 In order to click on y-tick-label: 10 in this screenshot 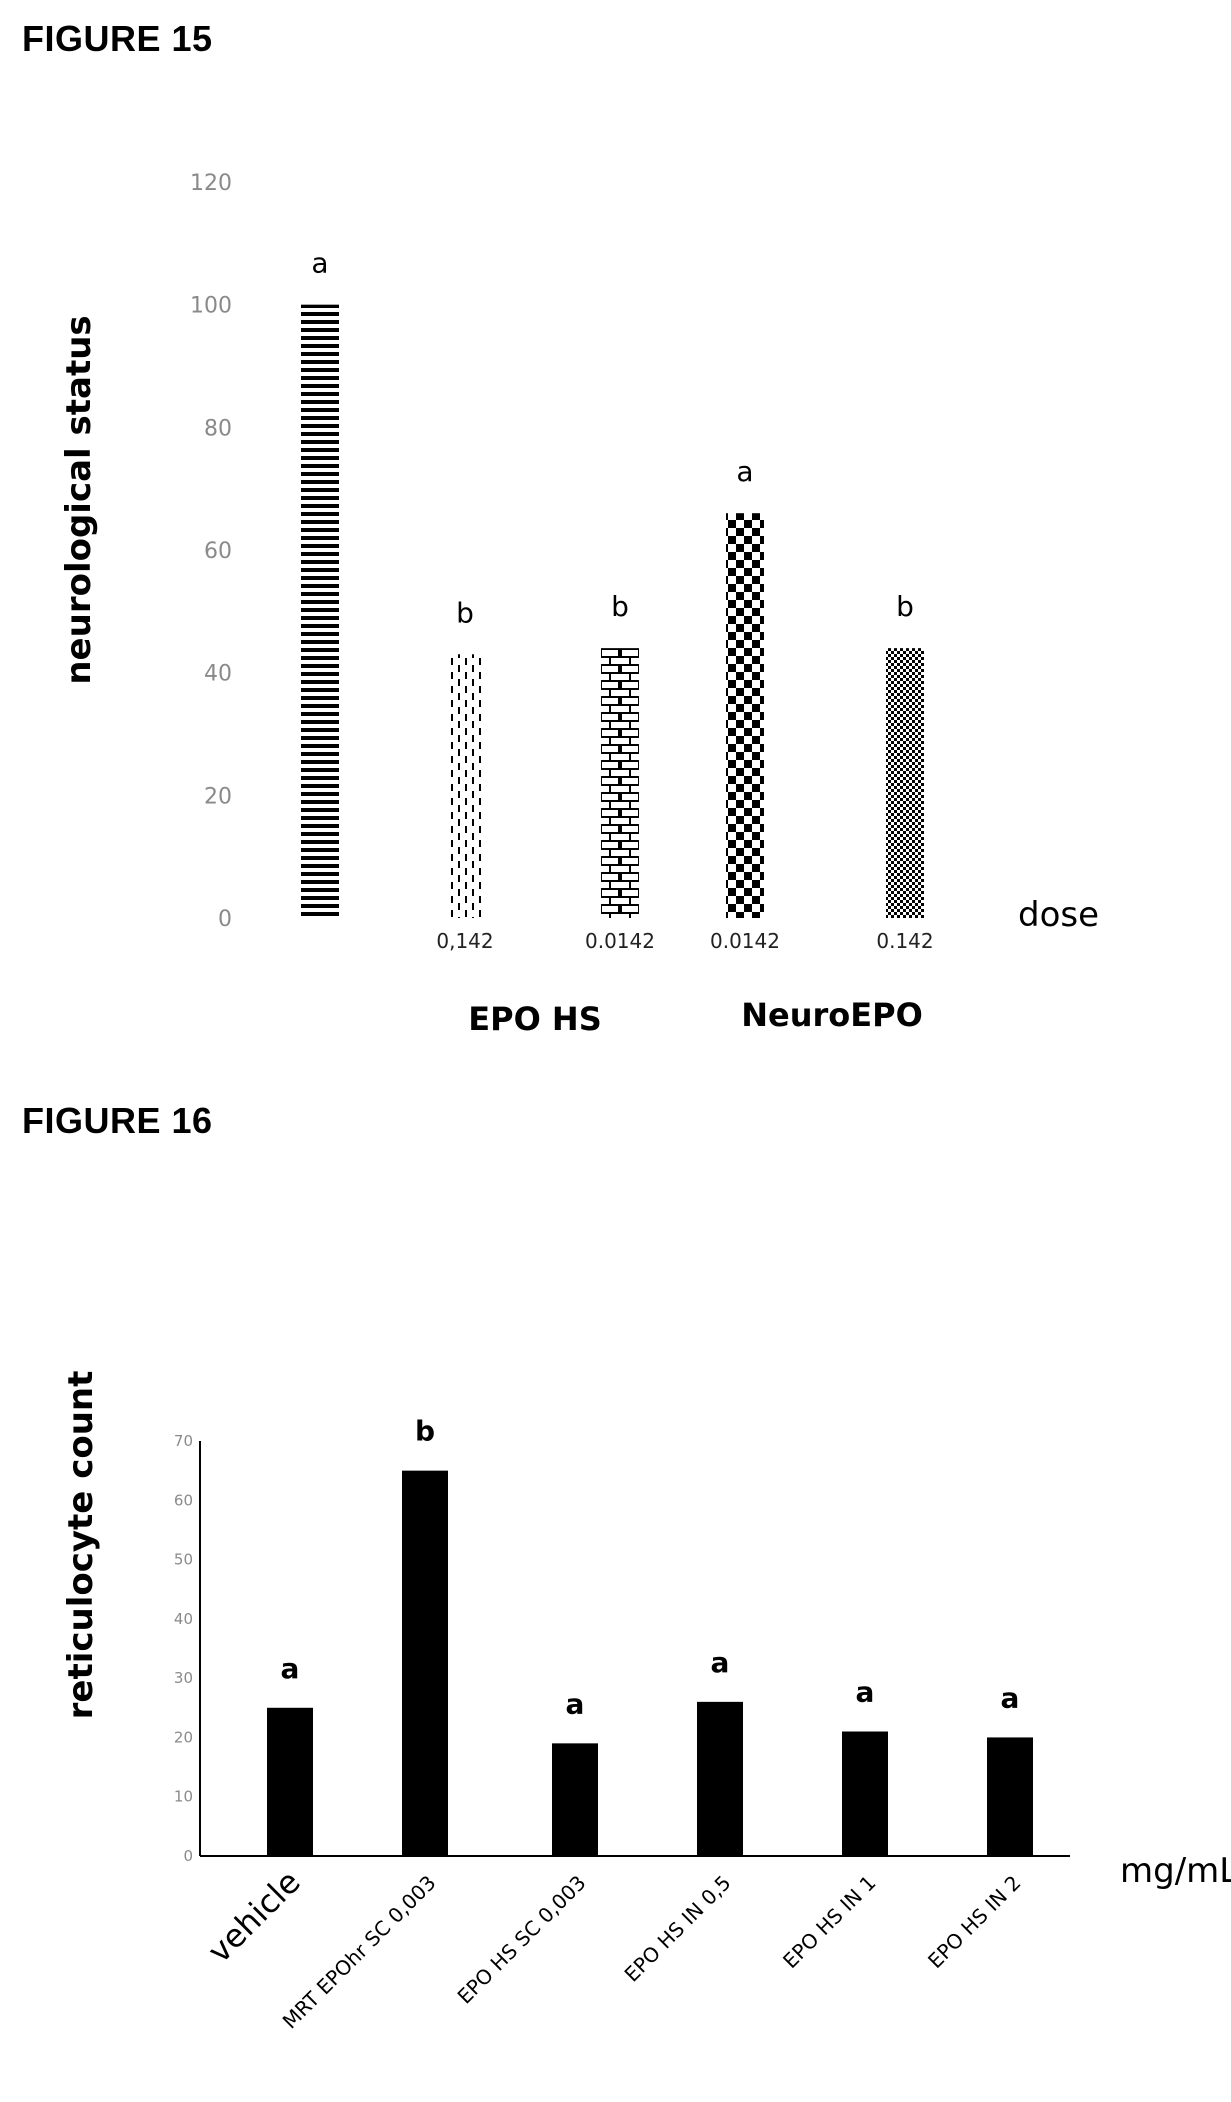, I will do `click(183, 1797)`.